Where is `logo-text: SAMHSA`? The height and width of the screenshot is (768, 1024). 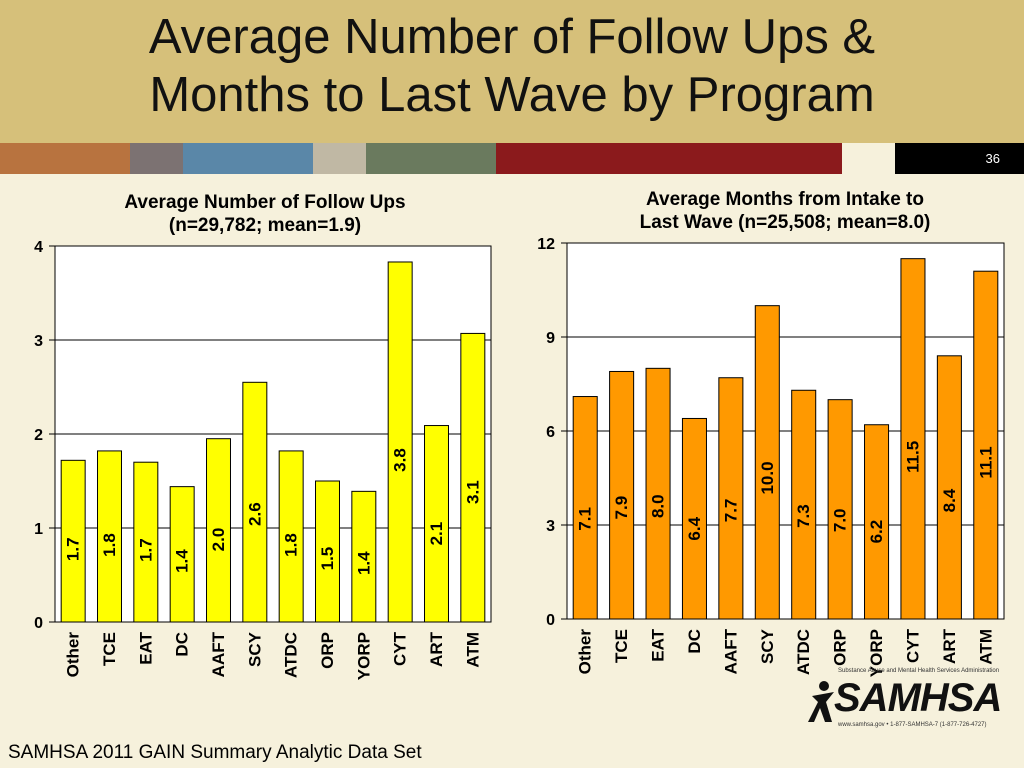 logo-text: SAMHSA is located at coordinates (918, 698).